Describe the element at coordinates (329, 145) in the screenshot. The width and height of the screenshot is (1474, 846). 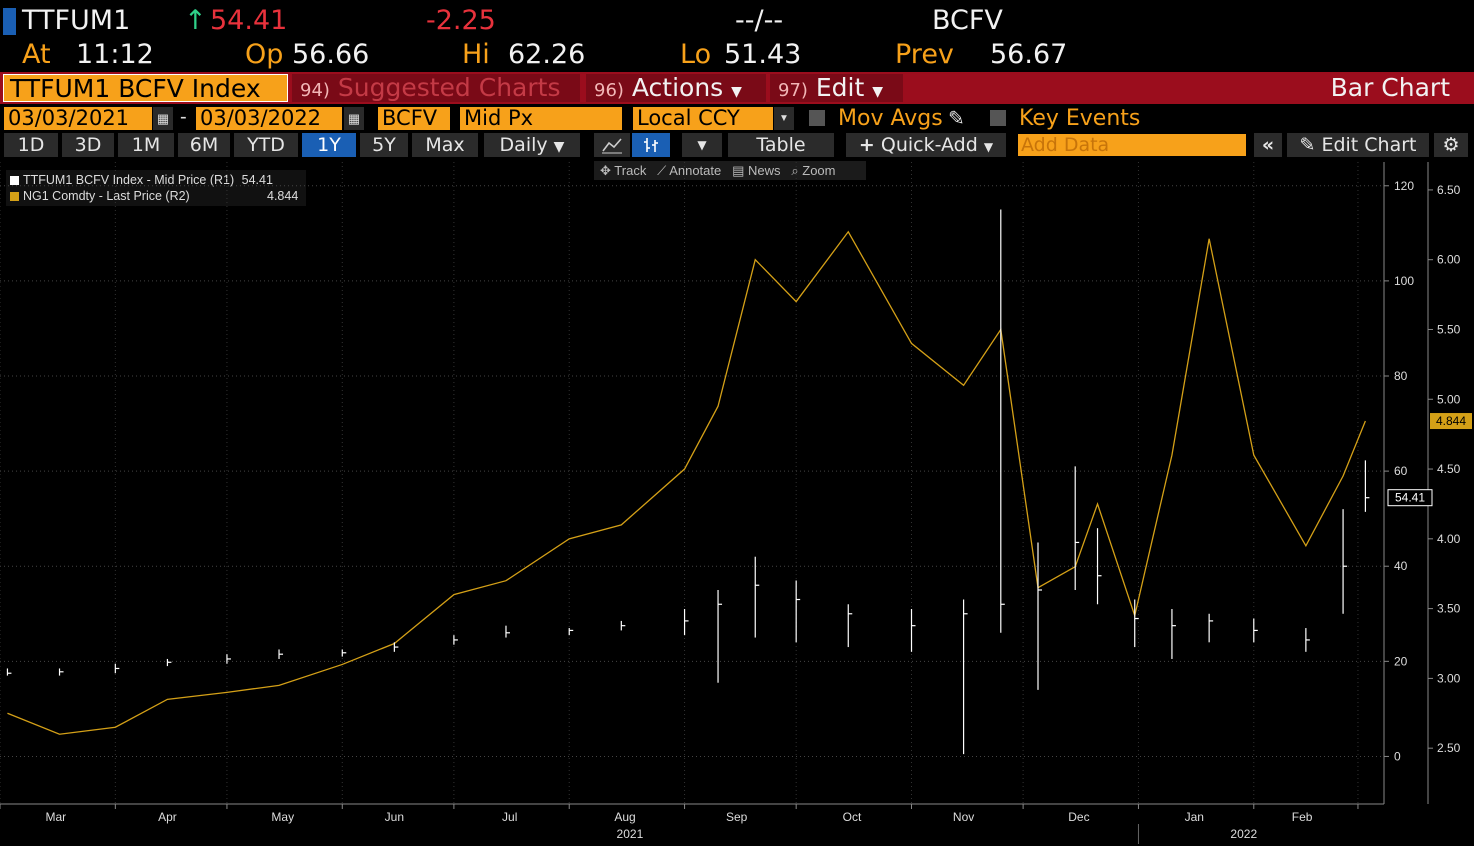
I see `range-button-1y: 1Y` at that location.